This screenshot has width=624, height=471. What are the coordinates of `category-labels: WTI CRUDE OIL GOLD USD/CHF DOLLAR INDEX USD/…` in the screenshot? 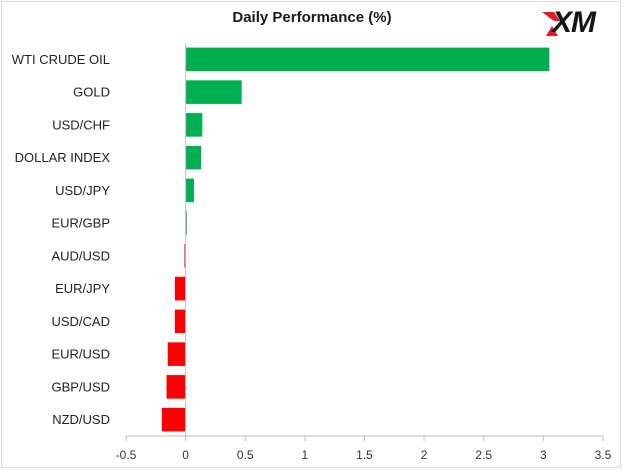 It's located at (61, 239).